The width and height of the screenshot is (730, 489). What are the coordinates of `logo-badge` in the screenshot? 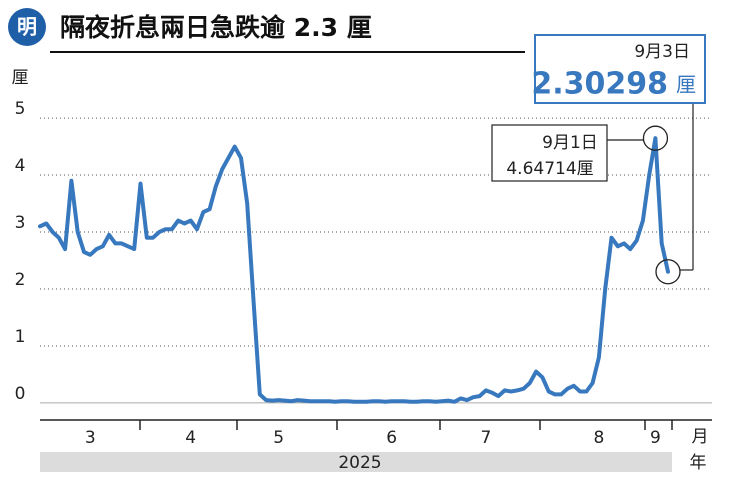 It's located at (27, 27).